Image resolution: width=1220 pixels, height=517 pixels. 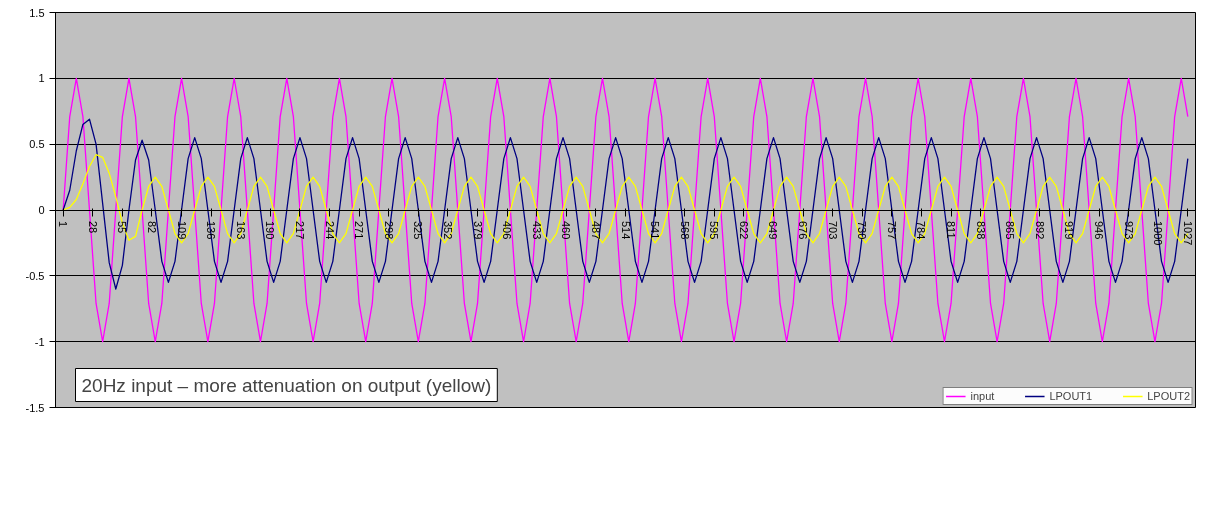 What do you see at coordinates (359, 230) in the screenshot?
I see `x-tick-label: 271` at bounding box center [359, 230].